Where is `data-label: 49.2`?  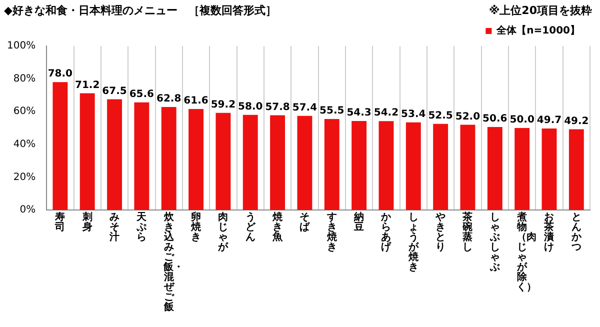
data-label: 49.2 is located at coordinates (576, 121).